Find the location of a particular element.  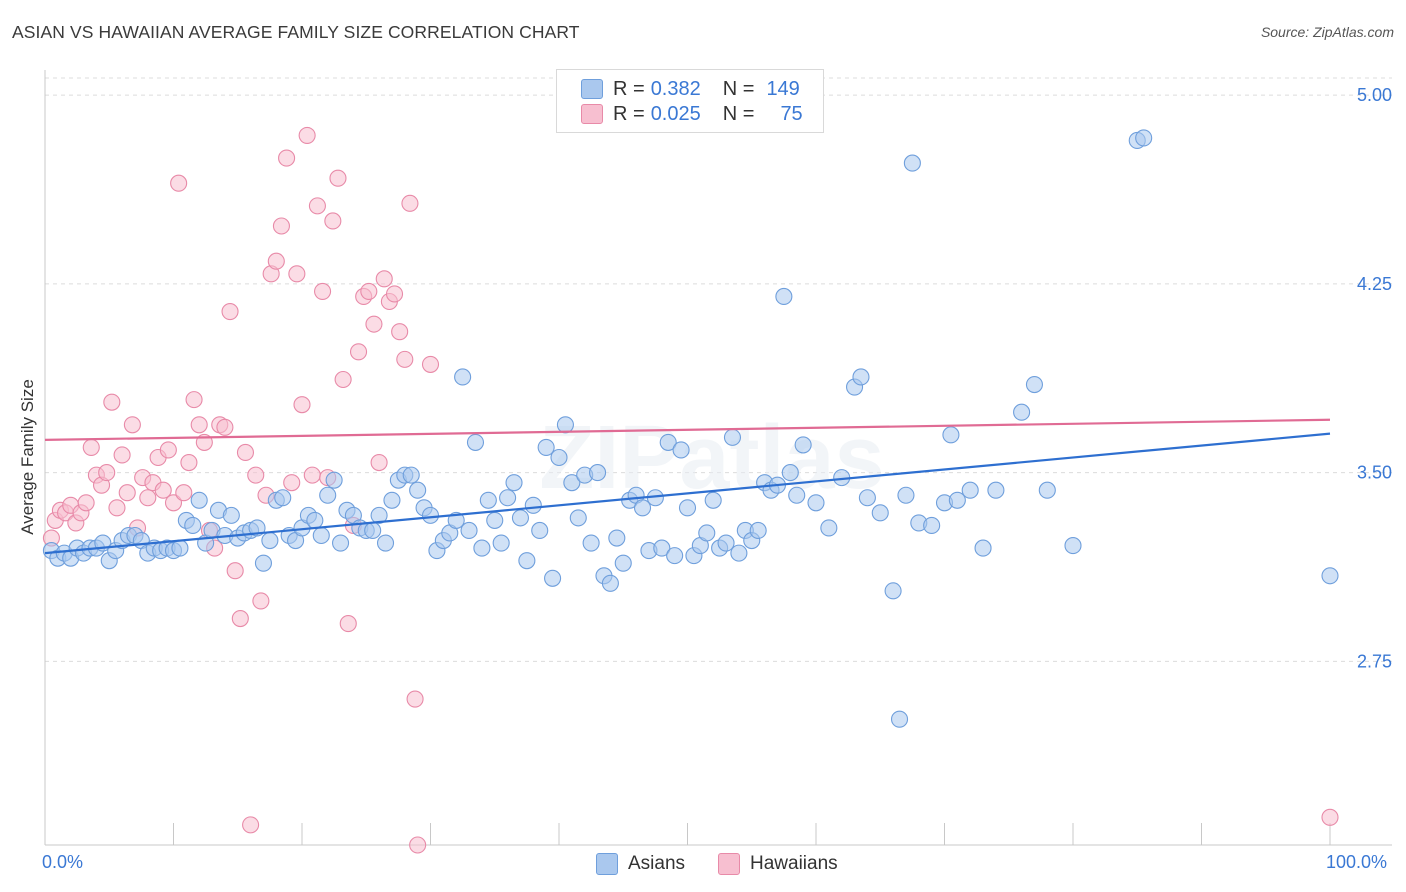

asians-swatch is located at coordinates (592, 89).